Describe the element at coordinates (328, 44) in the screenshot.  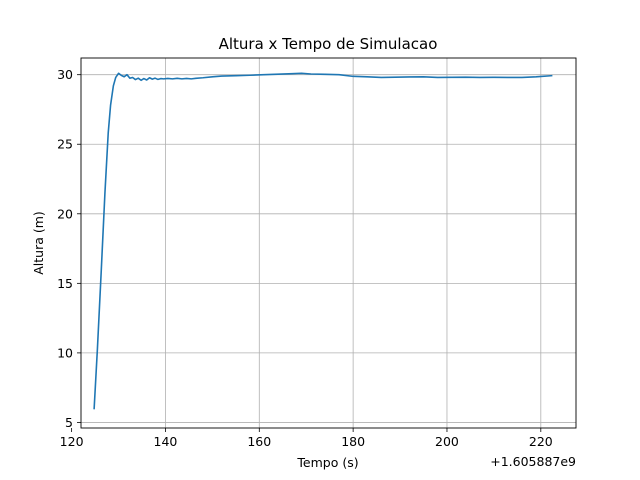
I see `chart-title: Altura x Tempo de Simulacao` at that location.